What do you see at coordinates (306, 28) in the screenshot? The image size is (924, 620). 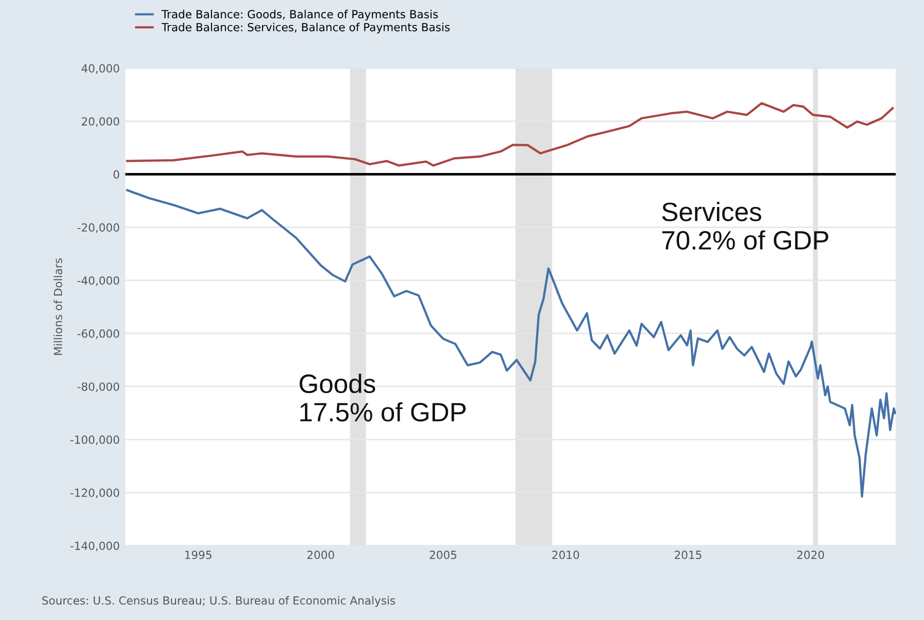 I see `legend-label: Trade Balance: Services, Balance of Payments Basis` at bounding box center [306, 28].